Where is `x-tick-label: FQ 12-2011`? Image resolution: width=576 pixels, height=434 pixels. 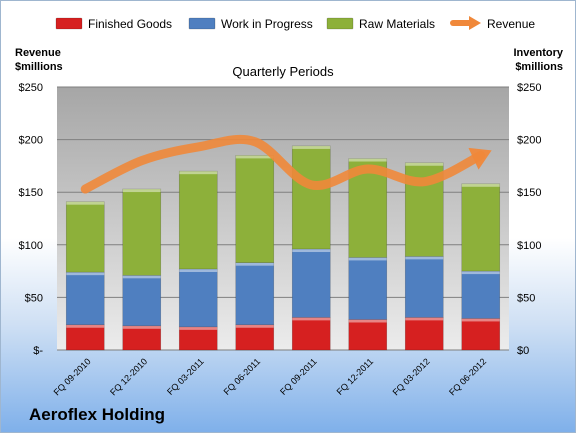
x-tick-label: FQ 12-2011 is located at coordinates (355, 376).